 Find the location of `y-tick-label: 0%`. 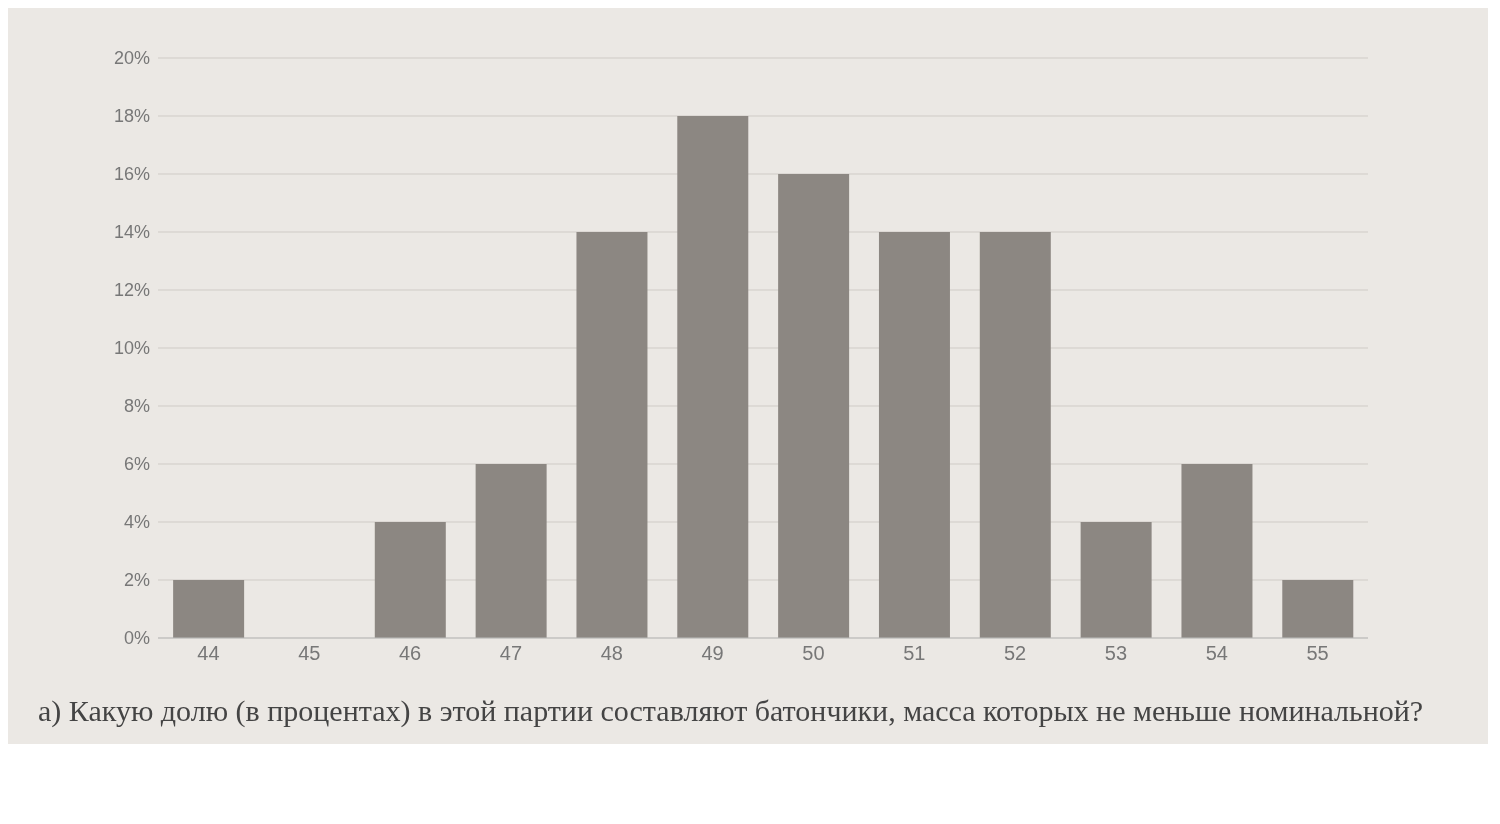

y-tick-label: 0% is located at coordinates (136, 638).